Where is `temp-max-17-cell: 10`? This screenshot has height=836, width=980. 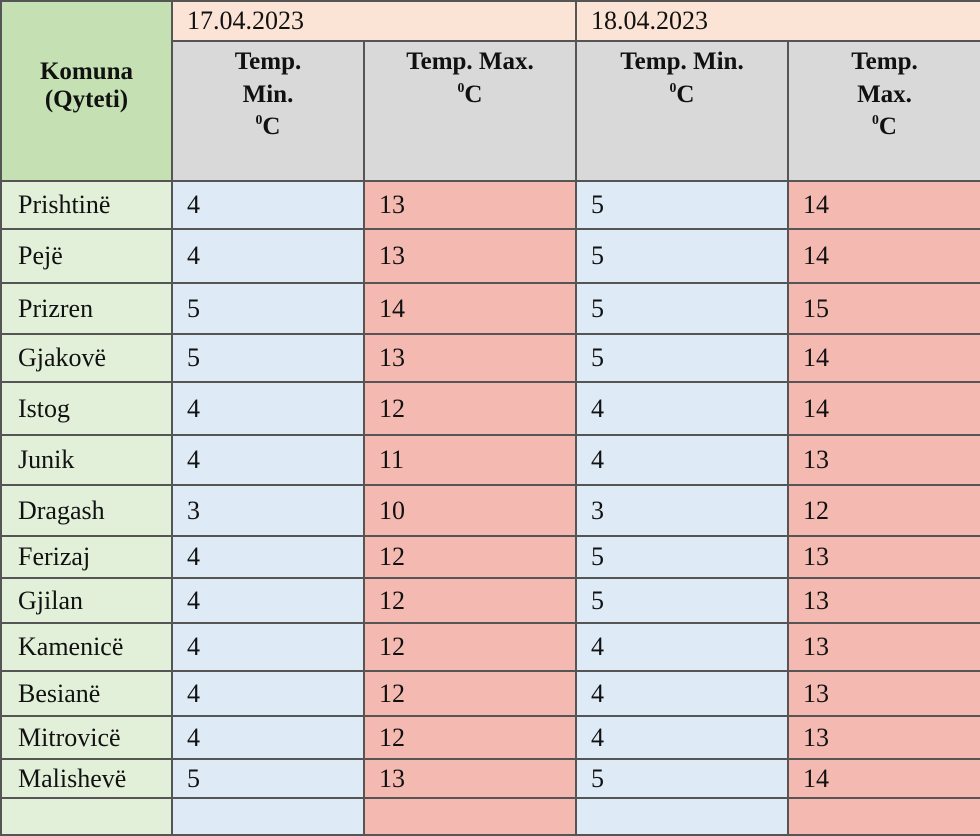 temp-max-17-cell: 10 is located at coordinates (470, 510).